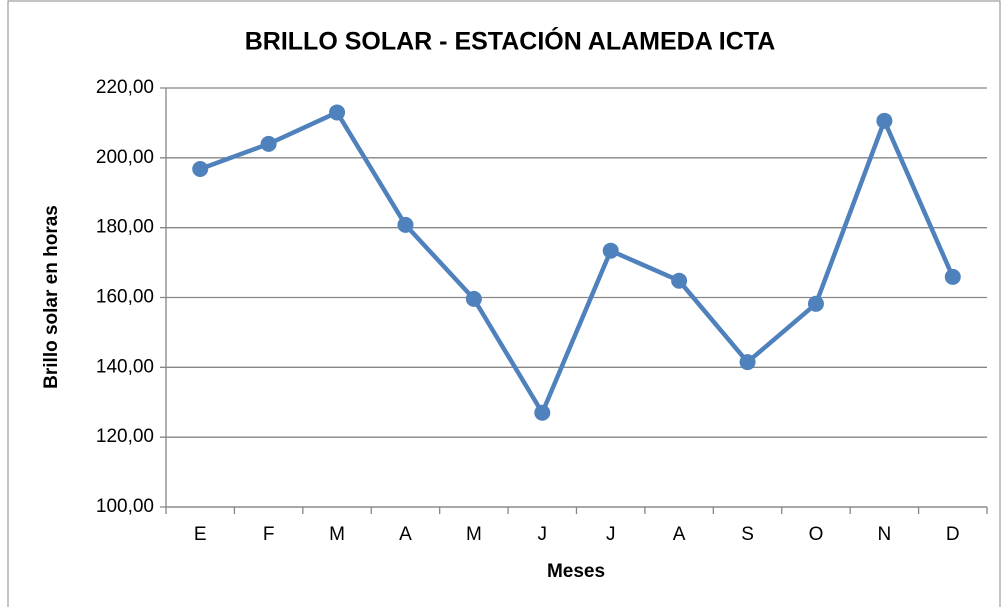 This screenshot has width=1001, height=607. Describe the element at coordinates (125, 87) in the screenshot. I see `y-tick-label: 220,00` at that location.